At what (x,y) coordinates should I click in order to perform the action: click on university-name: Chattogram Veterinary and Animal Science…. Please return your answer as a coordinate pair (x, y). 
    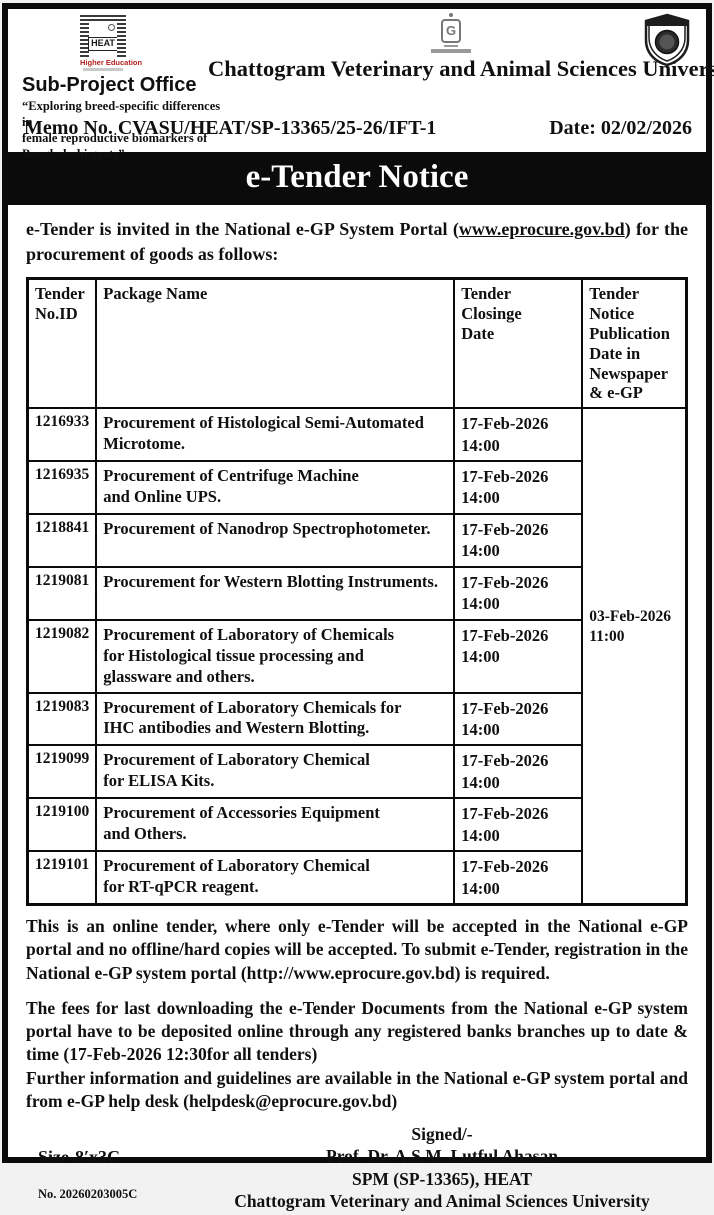
    Looking at the image, I should click on (461, 68).